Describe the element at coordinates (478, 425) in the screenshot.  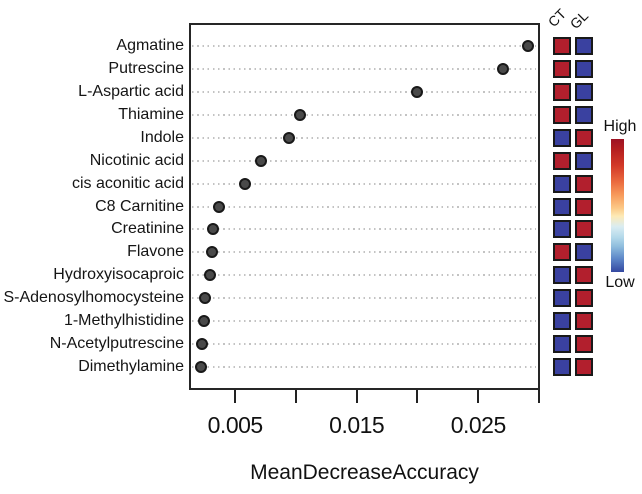
I see `x-axis-tick-label: 0.025` at that location.